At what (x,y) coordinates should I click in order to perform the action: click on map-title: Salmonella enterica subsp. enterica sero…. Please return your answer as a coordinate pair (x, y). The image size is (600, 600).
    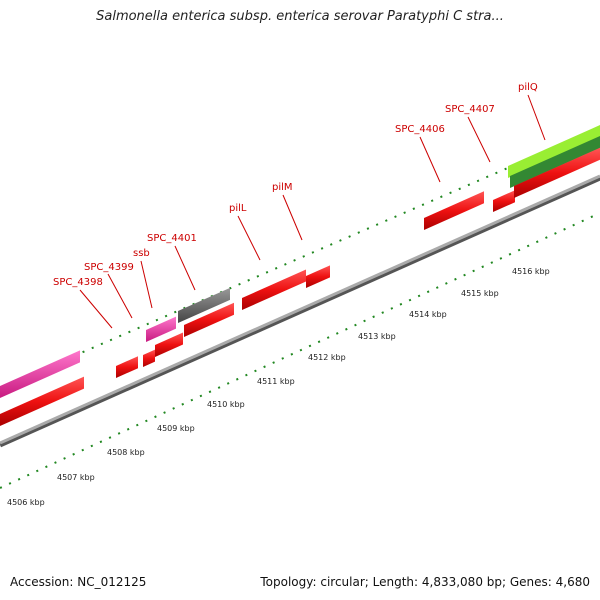
    Looking at the image, I should click on (300, 16).